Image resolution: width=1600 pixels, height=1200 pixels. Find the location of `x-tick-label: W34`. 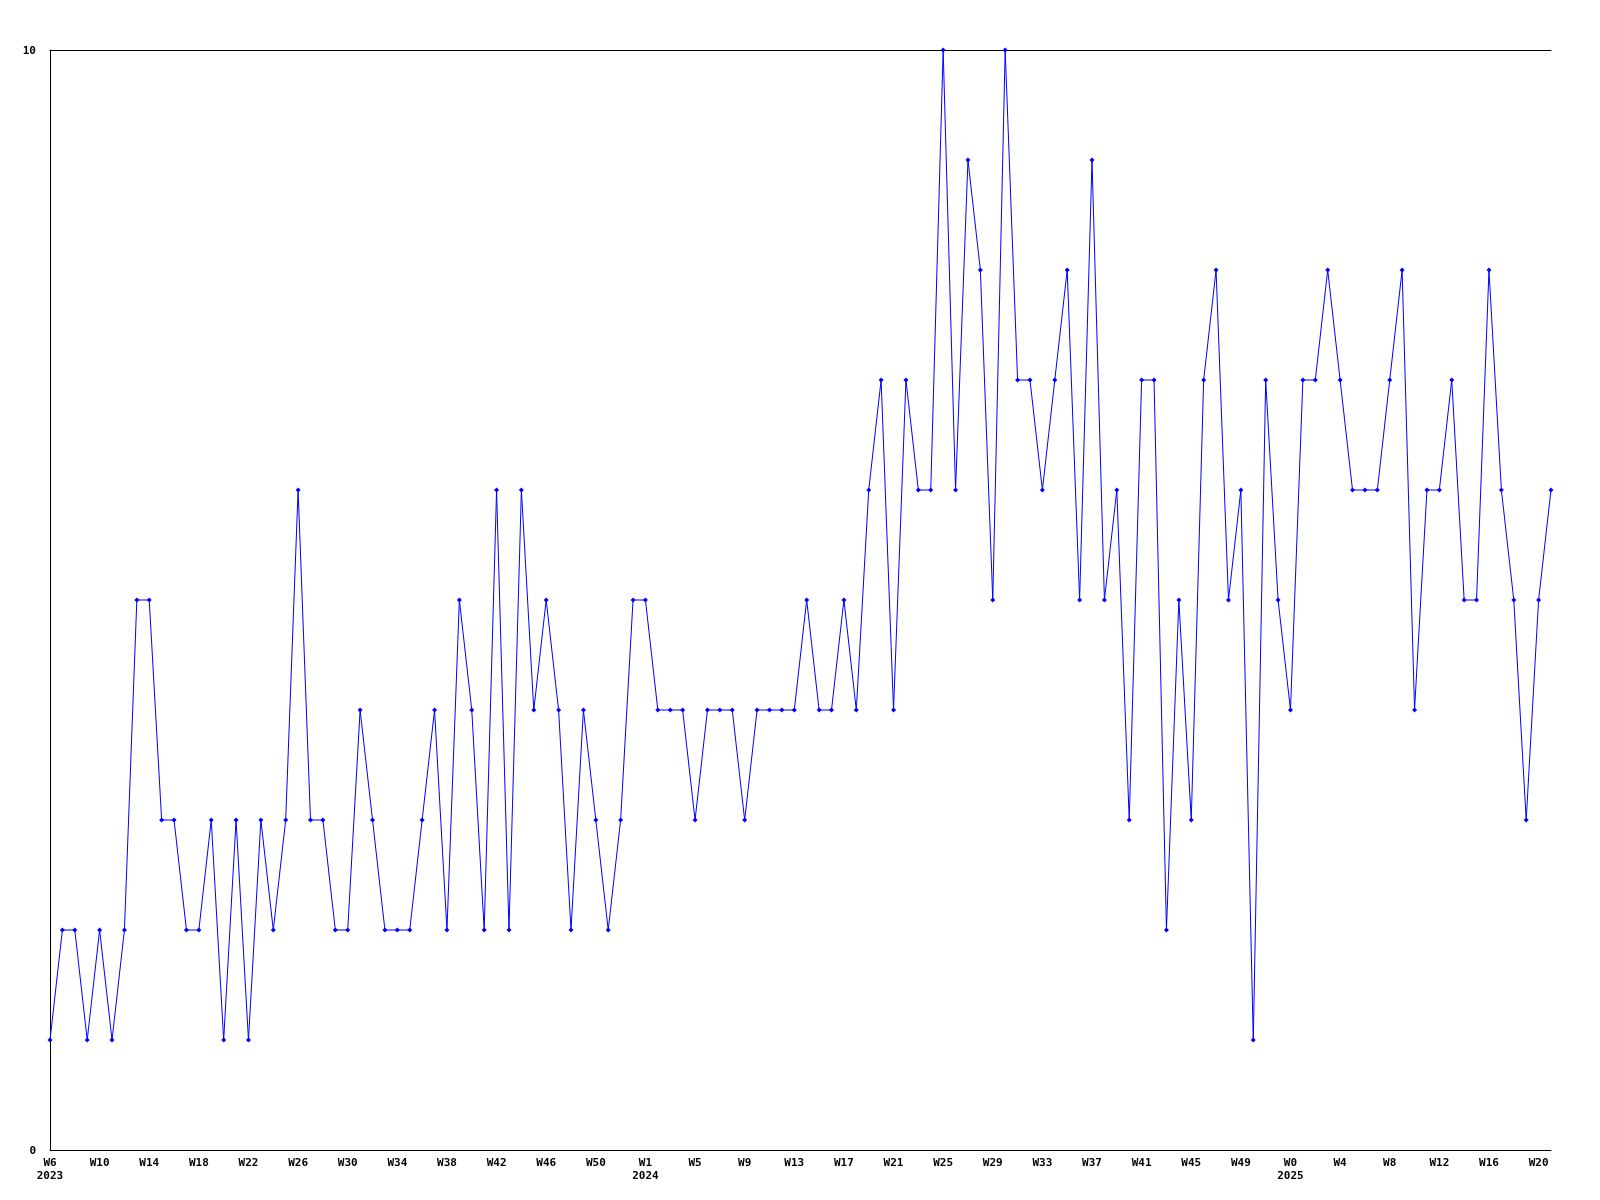

x-tick-label: W34 is located at coordinates (397, 1162).